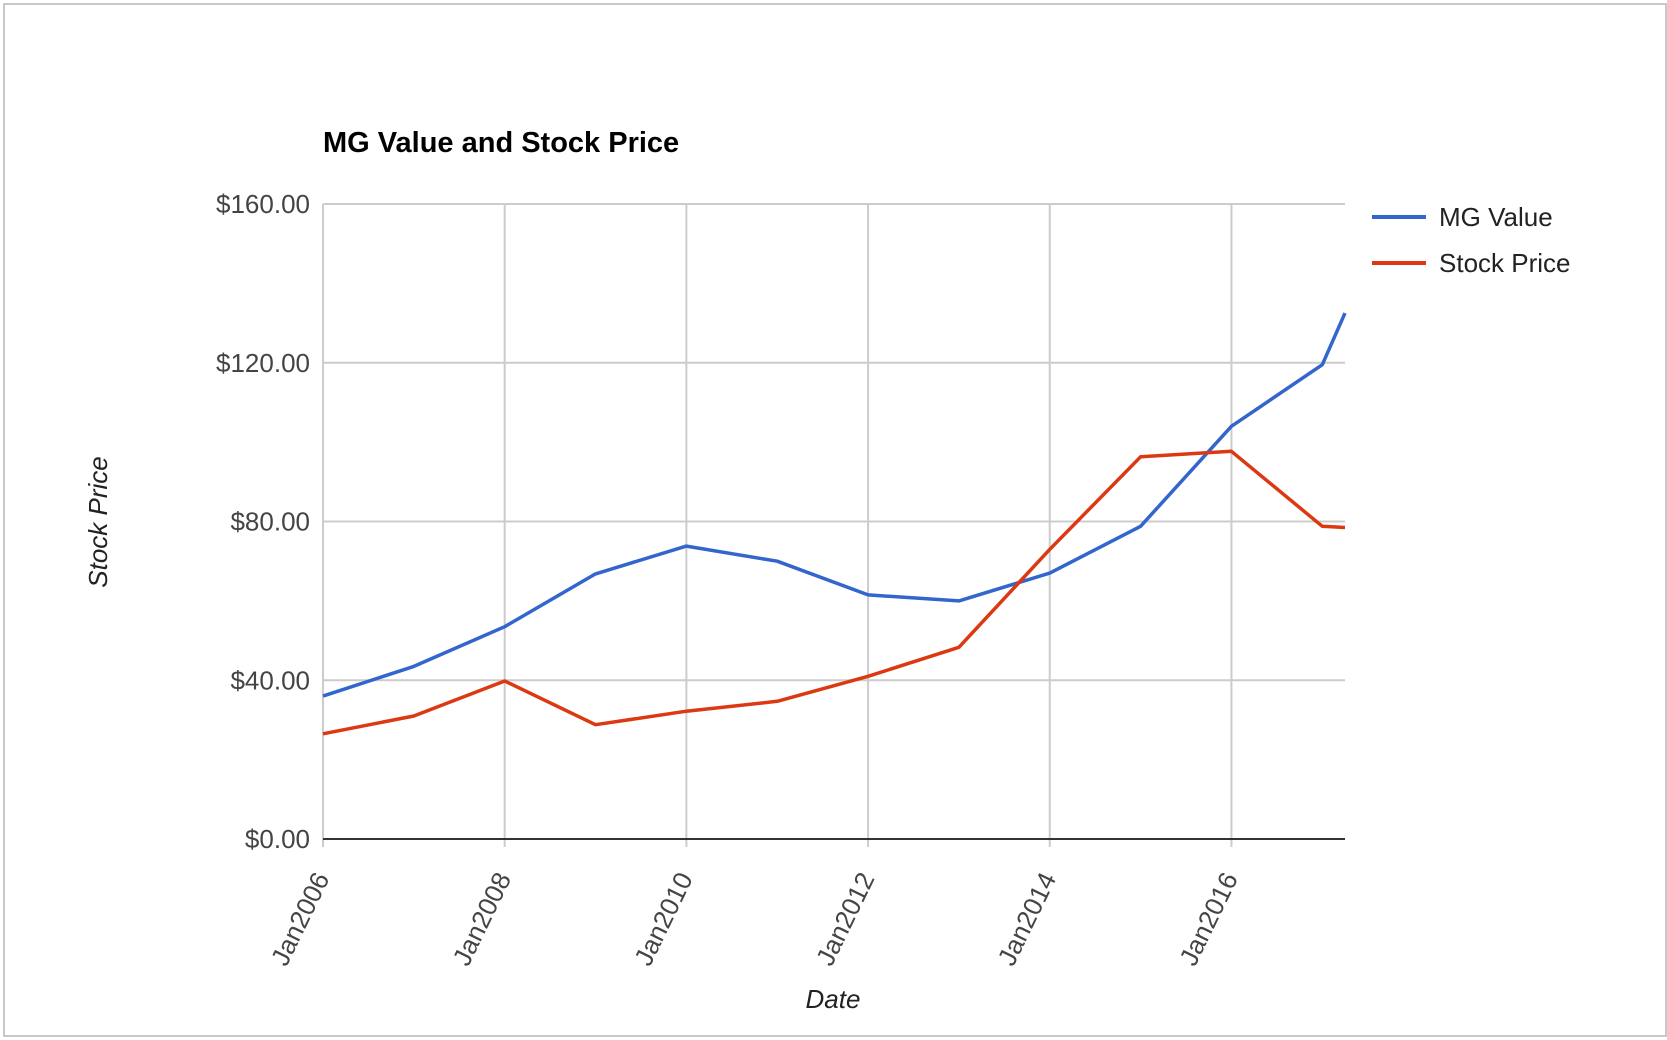  What do you see at coordinates (1496, 217) in the screenshot?
I see `legend-label-mg-value: MG Value` at bounding box center [1496, 217].